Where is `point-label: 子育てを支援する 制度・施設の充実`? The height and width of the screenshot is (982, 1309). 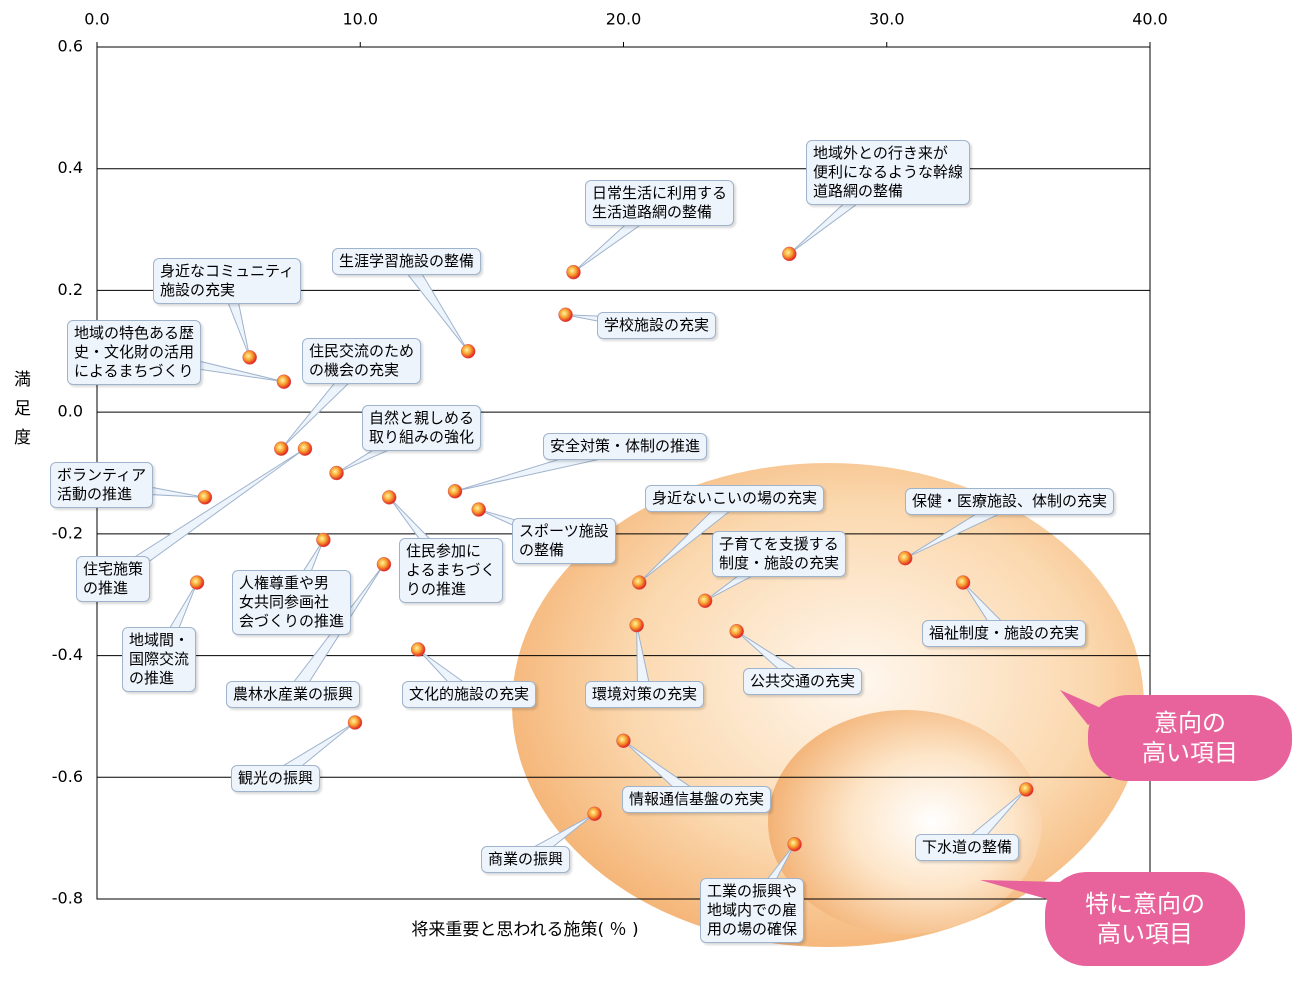 point-label: 子育てを支援する 制度・施設の充実 is located at coordinates (779, 554).